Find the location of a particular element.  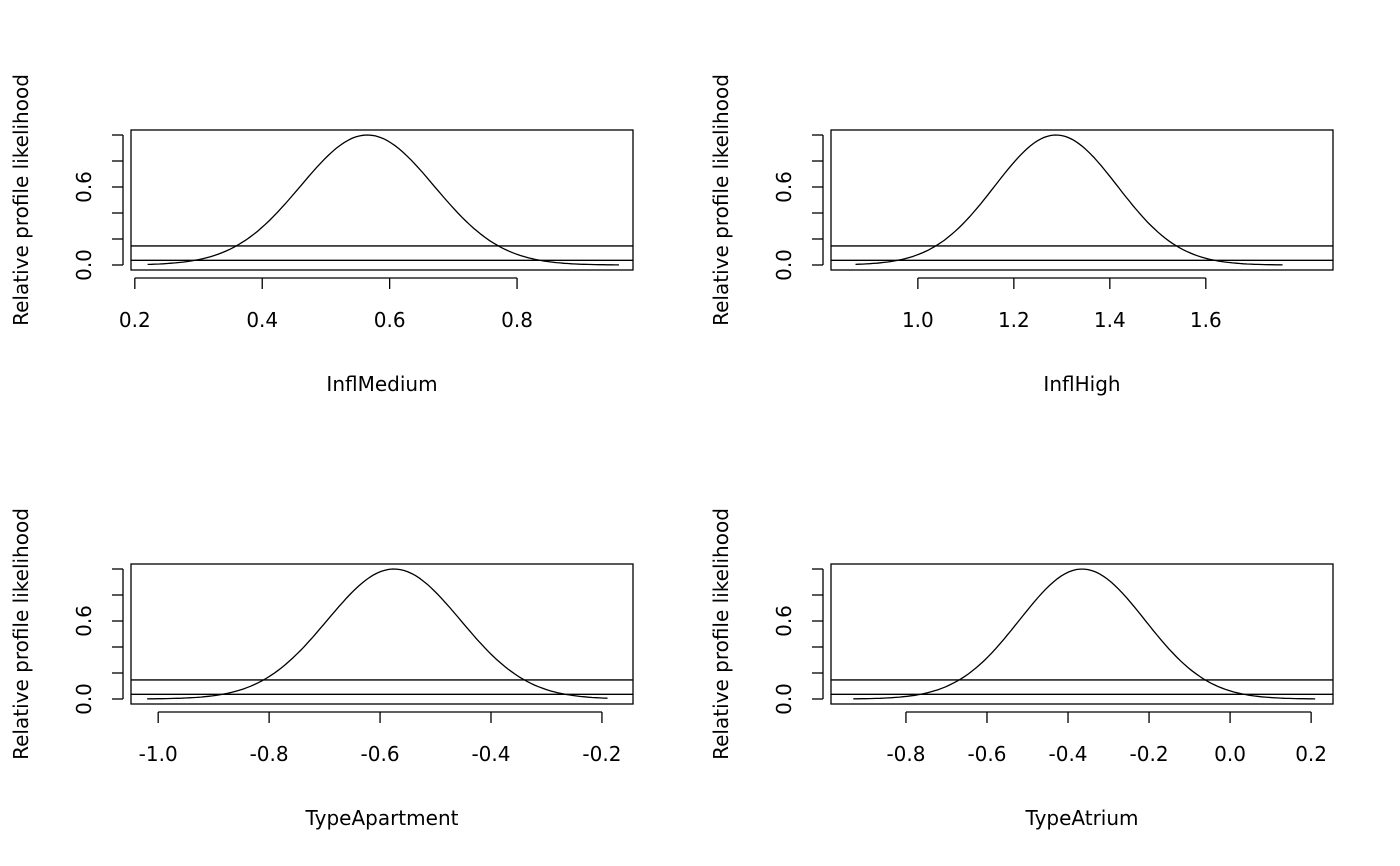

x-tick-label: 1.2 is located at coordinates (1014, 320).